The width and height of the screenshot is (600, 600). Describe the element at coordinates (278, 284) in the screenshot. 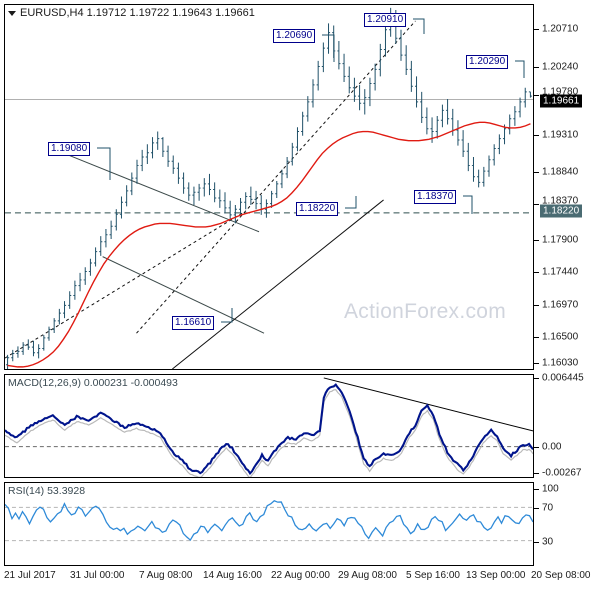

I see `rising-solid-support-line` at that location.